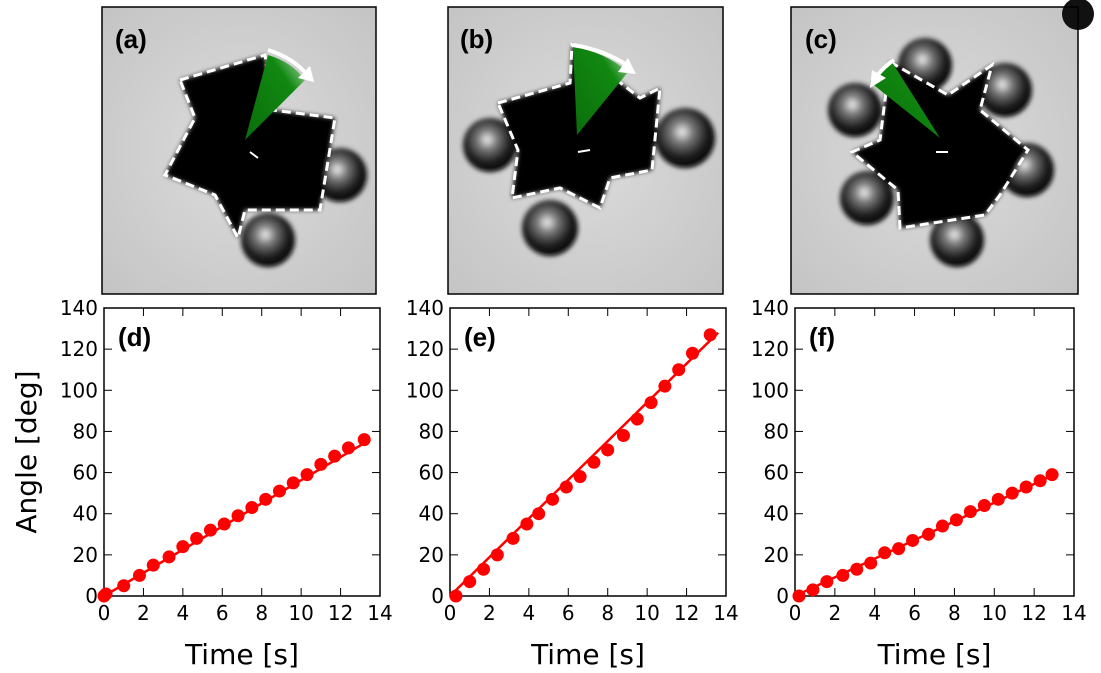 The width and height of the screenshot is (1101, 673). I want to click on particle-shadow, so click(266, 161).